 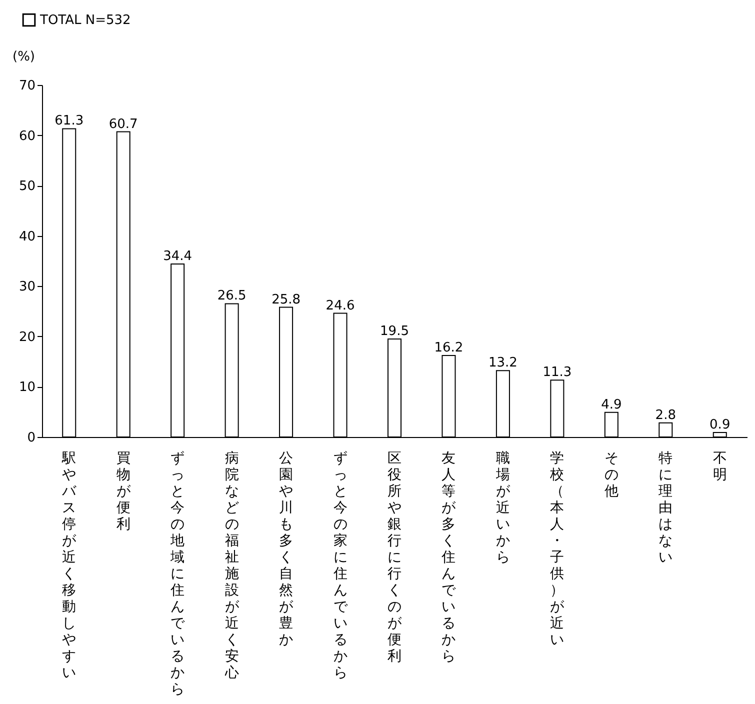 What do you see at coordinates (124, 491) in the screenshot?
I see `x-tick-label: 買物が便利` at bounding box center [124, 491].